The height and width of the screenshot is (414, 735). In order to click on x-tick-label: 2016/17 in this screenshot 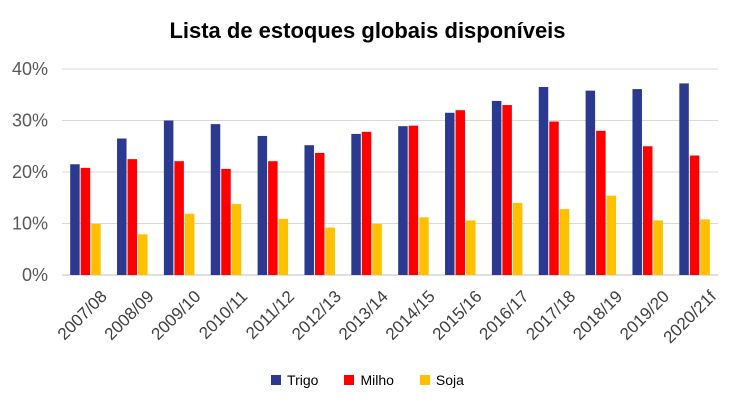, I will do `click(504, 315)`.